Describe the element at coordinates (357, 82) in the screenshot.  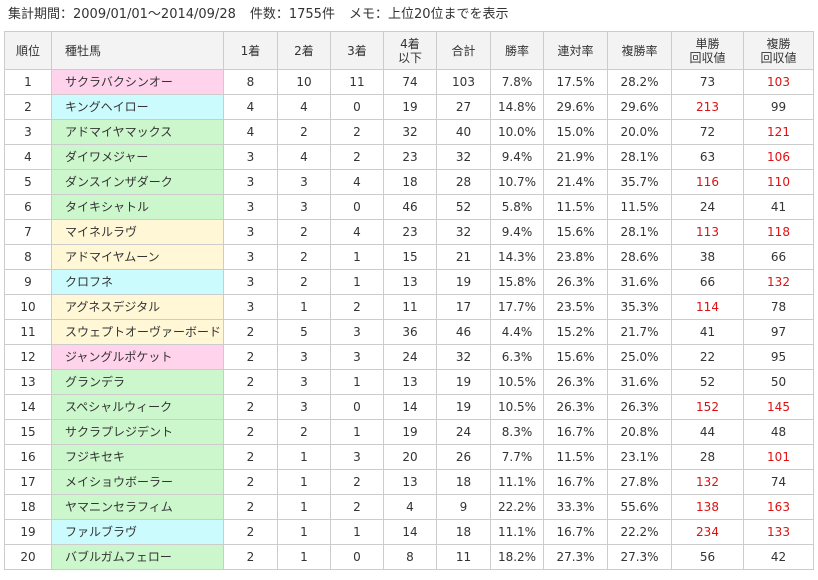
I see `third-count-cell: 11` at that location.